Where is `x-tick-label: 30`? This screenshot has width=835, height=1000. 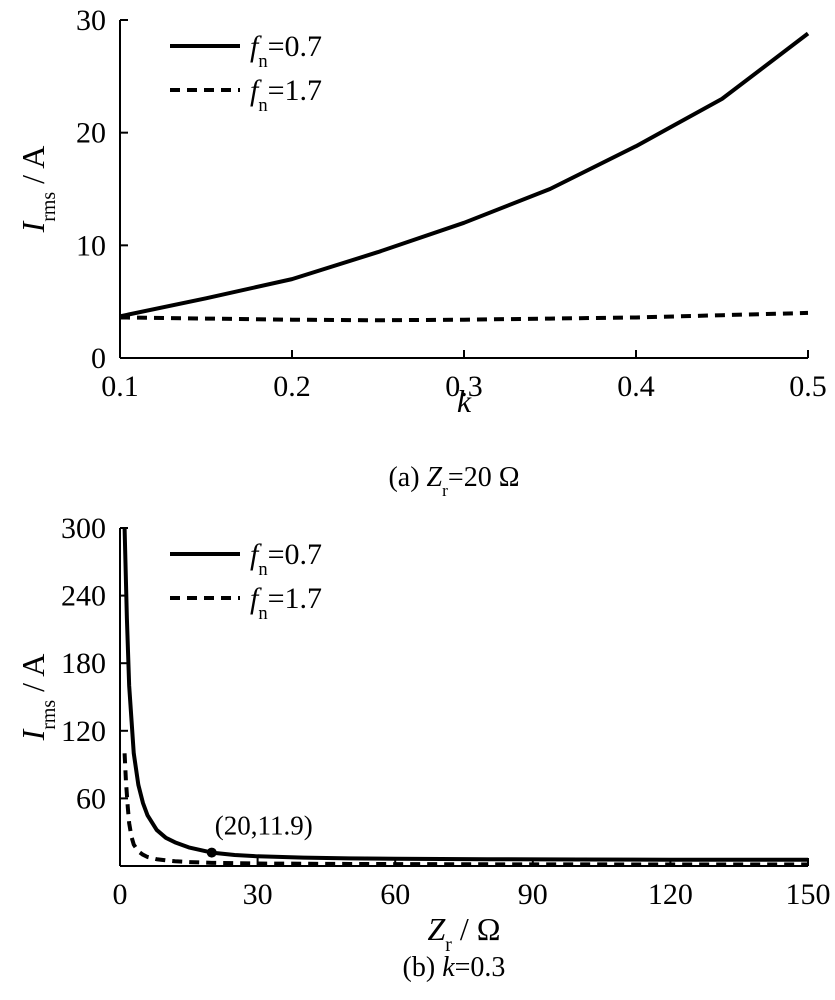
x-tick-label: 30 is located at coordinates (258, 894).